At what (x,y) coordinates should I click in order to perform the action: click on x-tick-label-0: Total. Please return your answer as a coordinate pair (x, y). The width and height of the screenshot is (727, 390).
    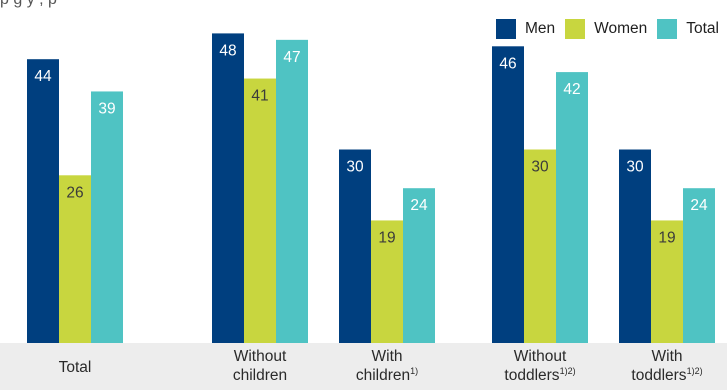
    Looking at the image, I should click on (75, 367).